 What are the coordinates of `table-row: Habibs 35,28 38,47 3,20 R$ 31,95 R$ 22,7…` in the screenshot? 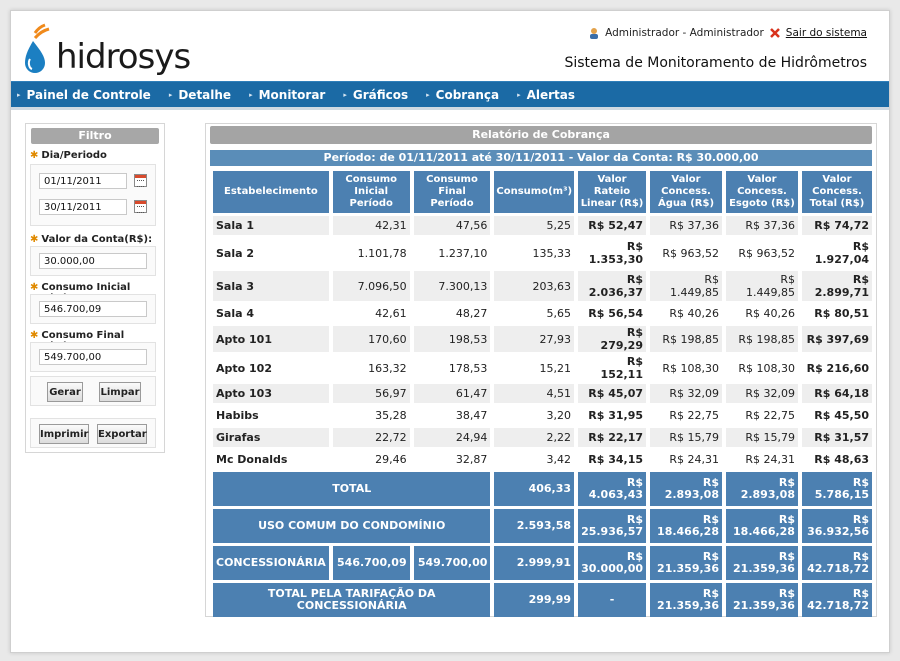 It's located at (542, 415).